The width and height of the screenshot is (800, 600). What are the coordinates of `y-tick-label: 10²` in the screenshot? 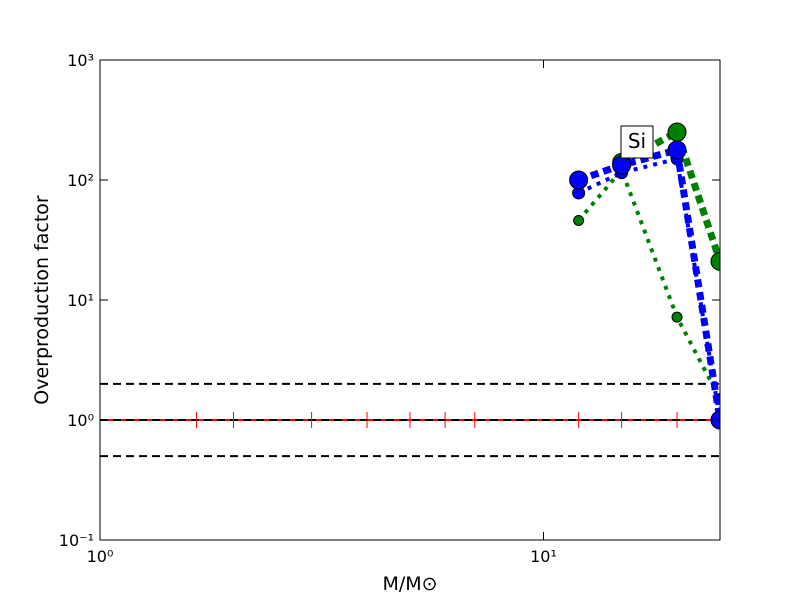 It's located at (80, 180).